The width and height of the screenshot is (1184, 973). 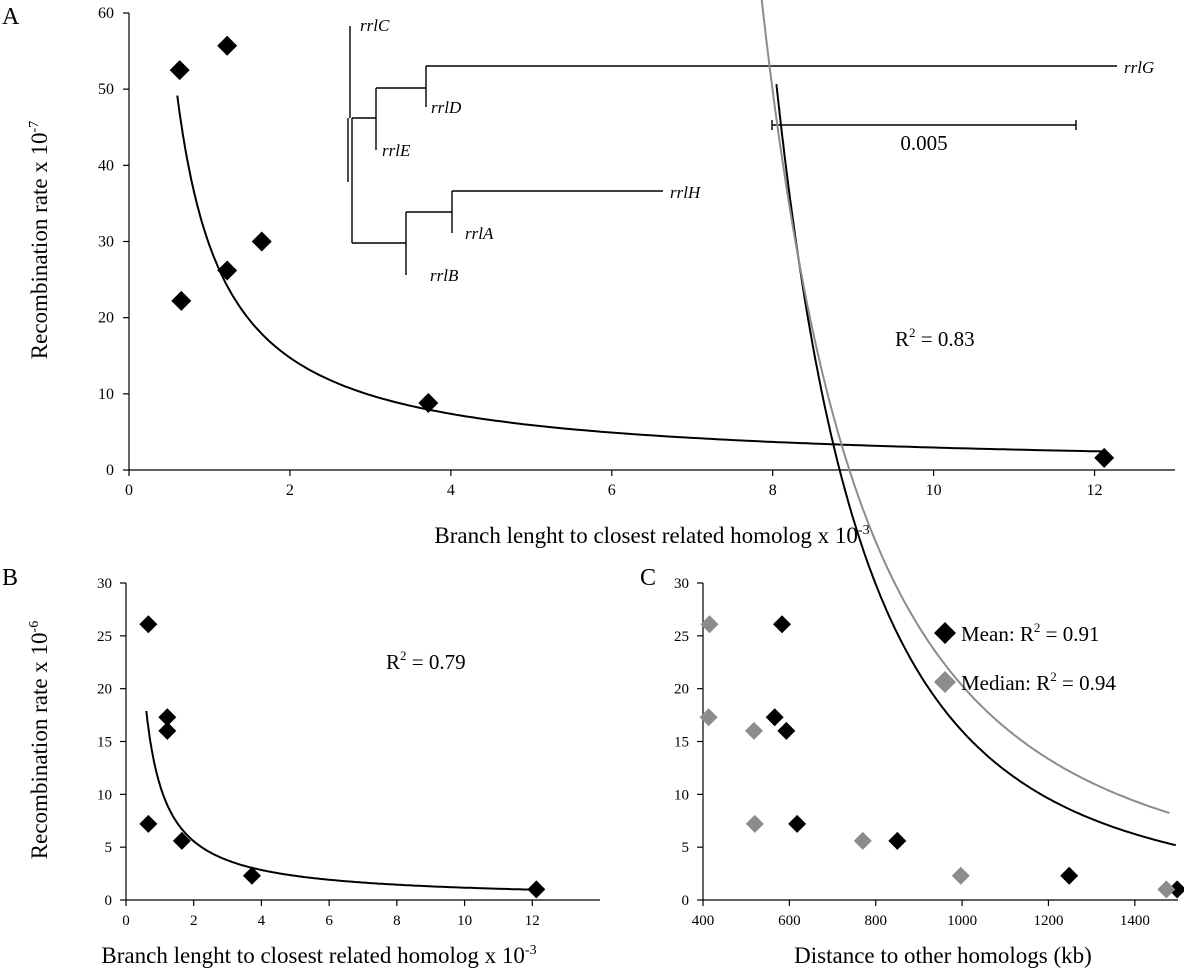 What do you see at coordinates (106, 394) in the screenshot?
I see `chart-a-y-tick-label: 10` at bounding box center [106, 394].